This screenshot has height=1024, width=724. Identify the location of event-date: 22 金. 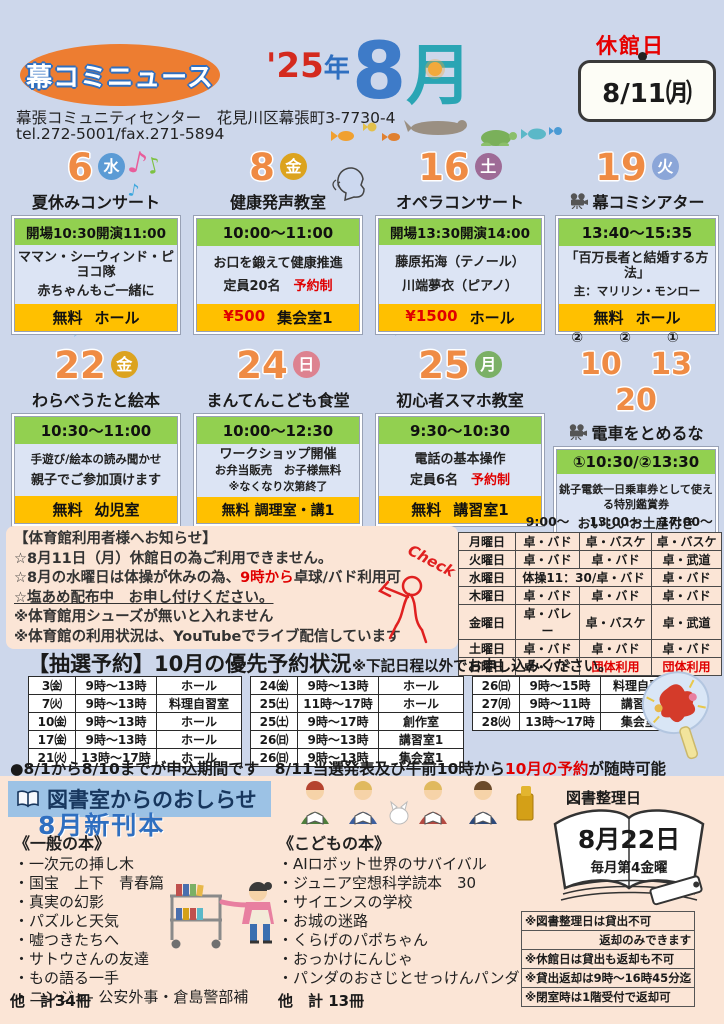
(96, 365).